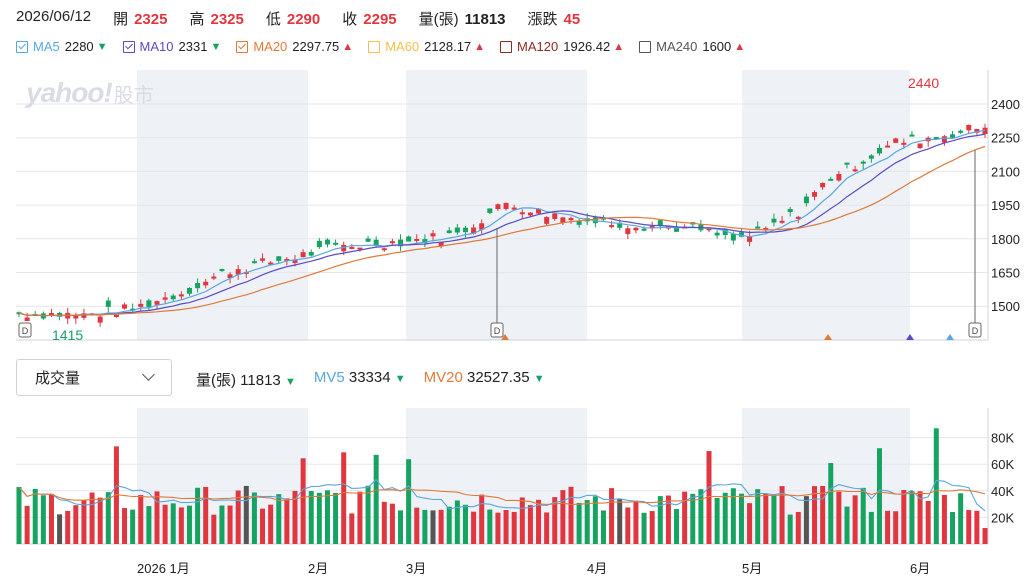 The width and height of the screenshot is (1030, 585). What do you see at coordinates (1005, 104) in the screenshot?
I see `y-tick-label: 2400` at bounding box center [1005, 104].